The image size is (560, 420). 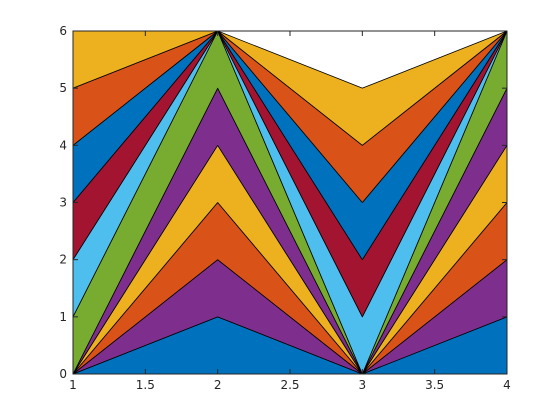 What do you see at coordinates (63, 145) in the screenshot?
I see `y-tick-label: 4` at bounding box center [63, 145].